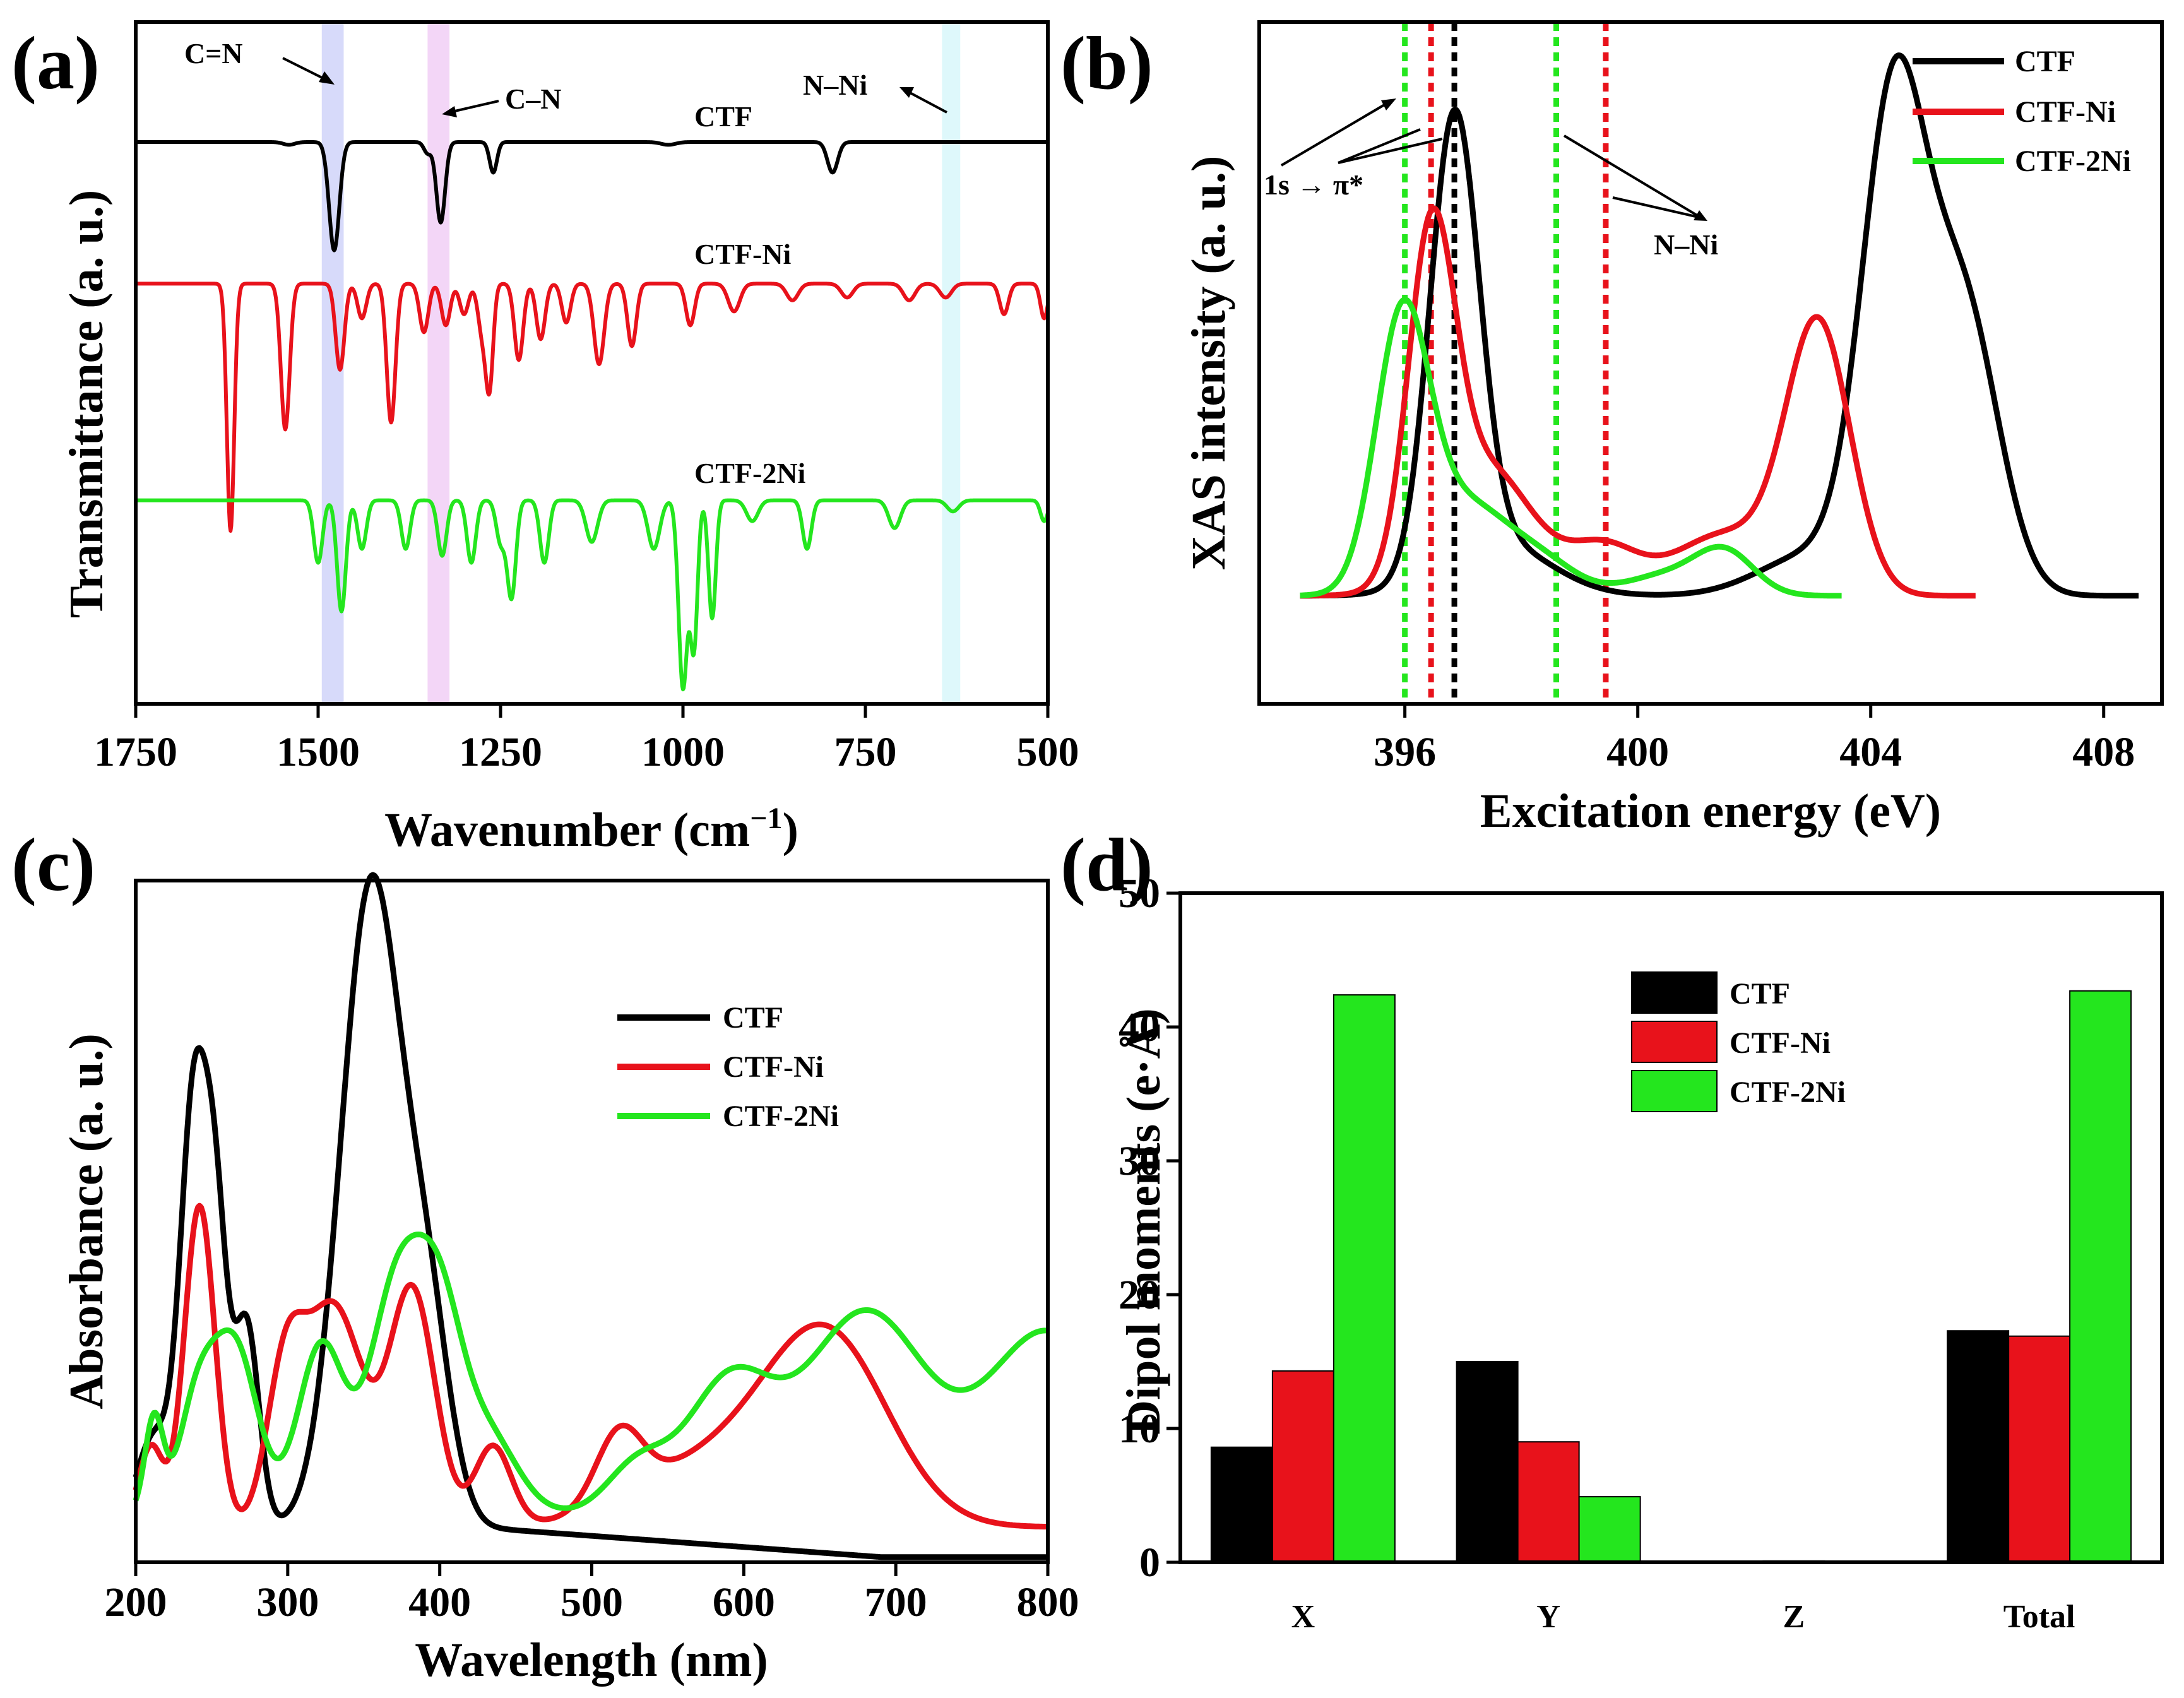 This screenshot has height=1698, width=2184. I want to click on band-n-ni, so click(951, 363).